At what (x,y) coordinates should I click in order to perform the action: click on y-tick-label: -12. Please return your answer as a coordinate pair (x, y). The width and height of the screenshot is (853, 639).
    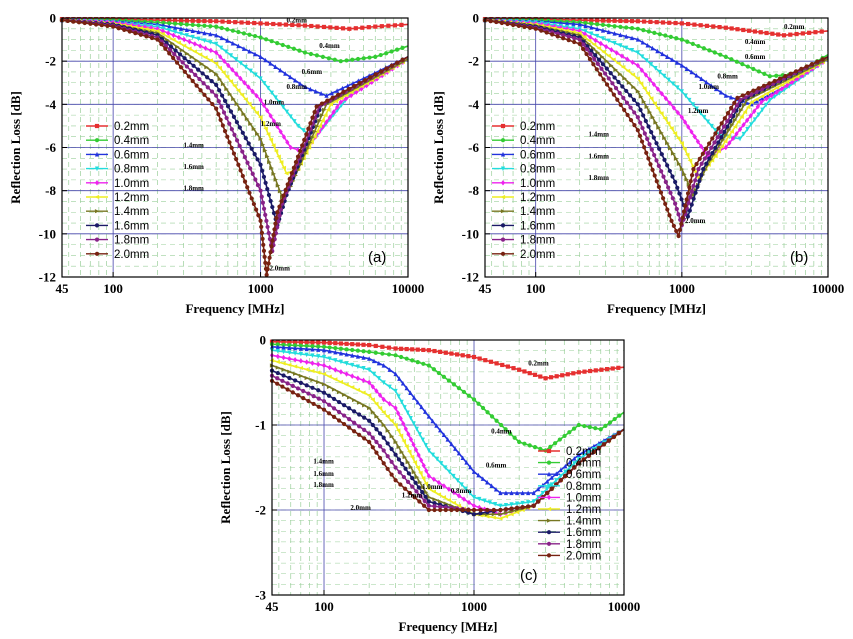
    Looking at the image, I should click on (470, 277).